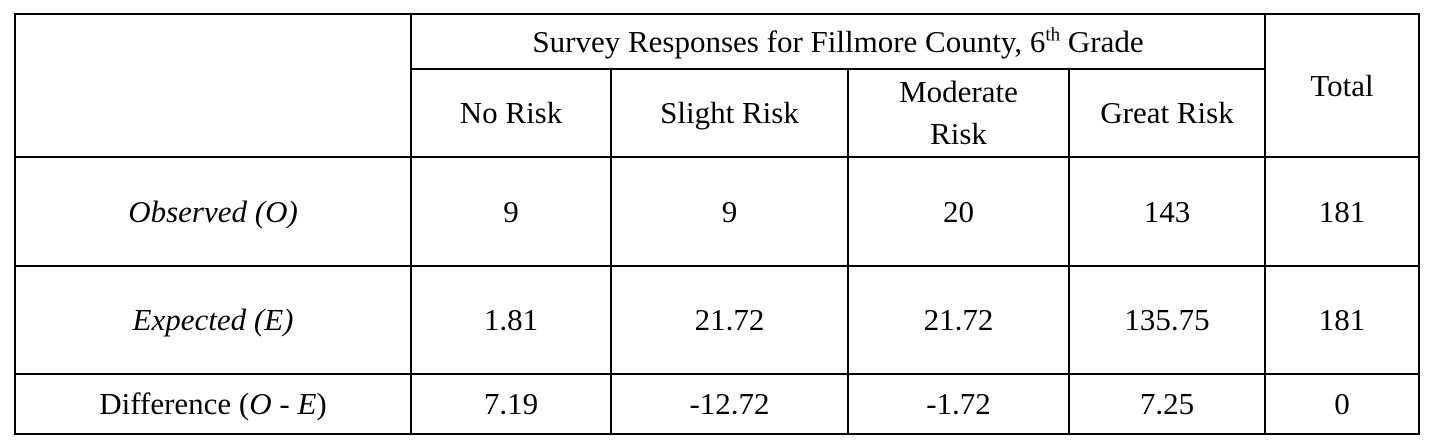 Image resolution: width=1436 pixels, height=446 pixels. What do you see at coordinates (213, 211) in the screenshot?
I see `row-label-observed: Observed (O)` at bounding box center [213, 211].